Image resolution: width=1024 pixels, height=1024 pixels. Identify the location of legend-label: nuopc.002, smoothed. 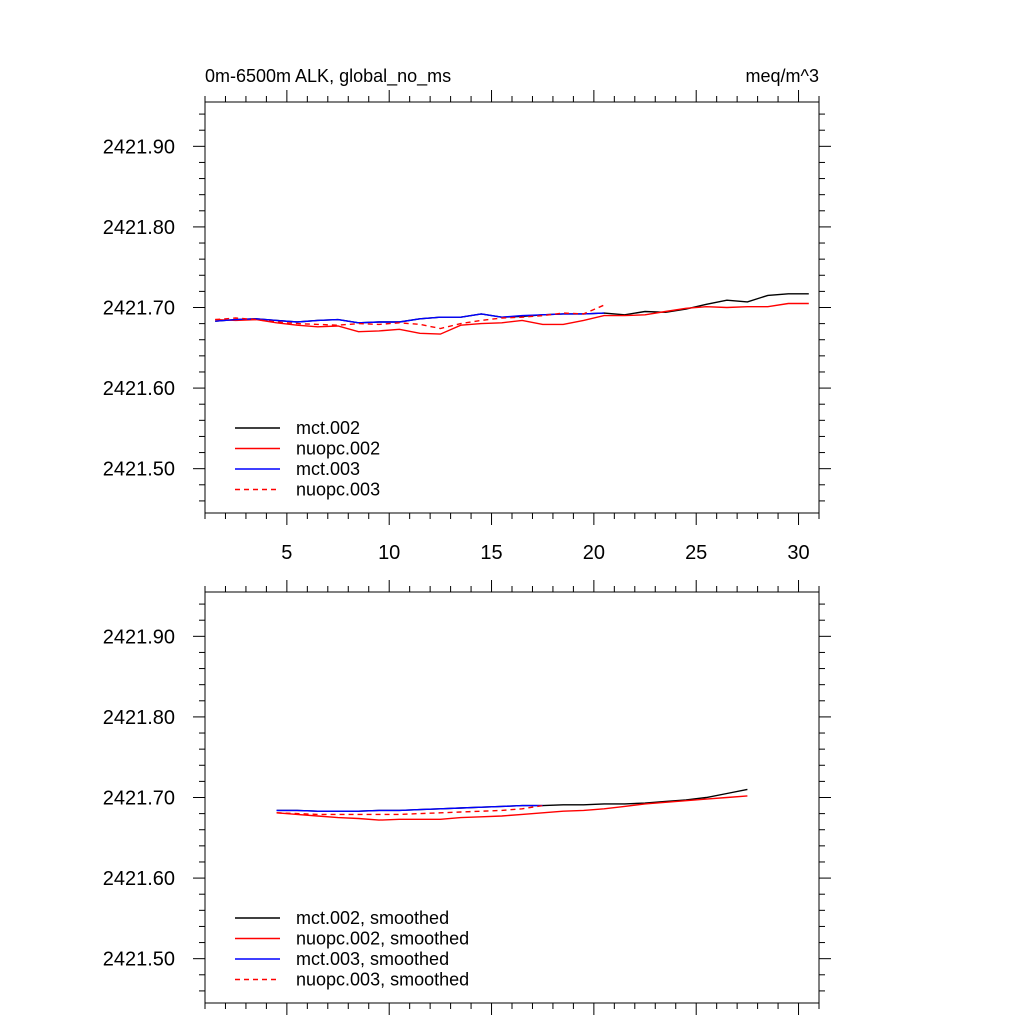
(382, 939).